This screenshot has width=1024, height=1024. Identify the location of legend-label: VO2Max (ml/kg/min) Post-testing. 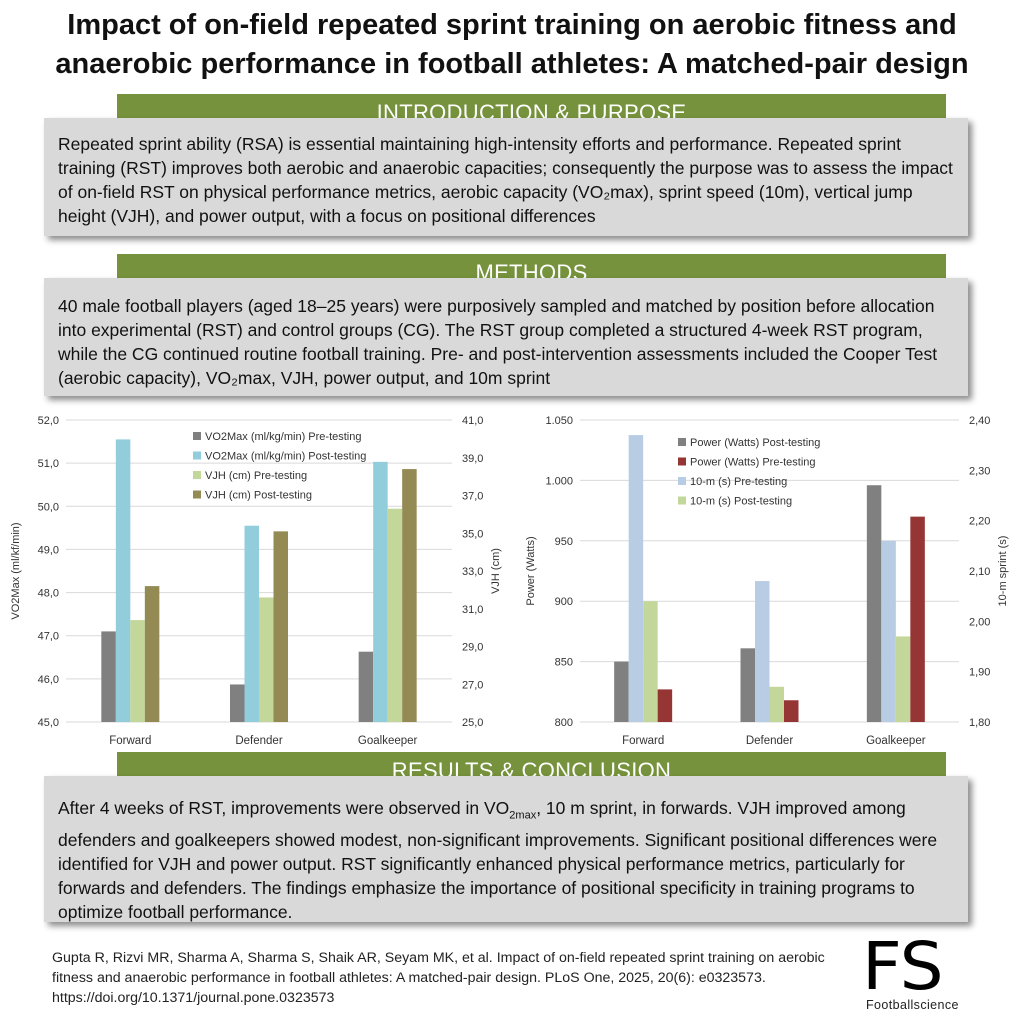
(285, 457).